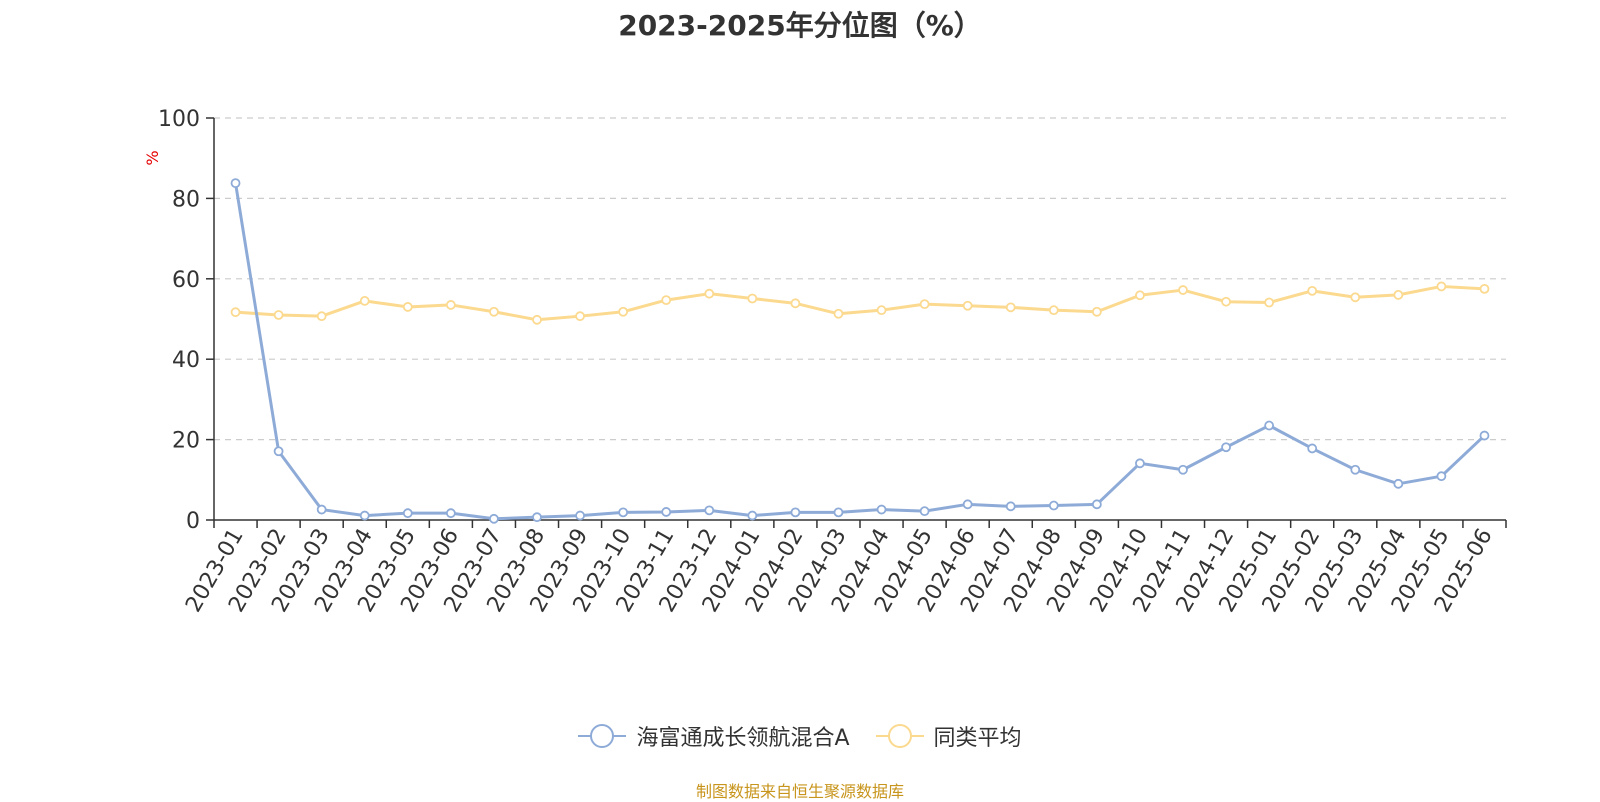 The height and width of the screenshot is (802, 1600). What do you see at coordinates (193, 521) in the screenshot?
I see `y-tick-label: 0` at bounding box center [193, 521].